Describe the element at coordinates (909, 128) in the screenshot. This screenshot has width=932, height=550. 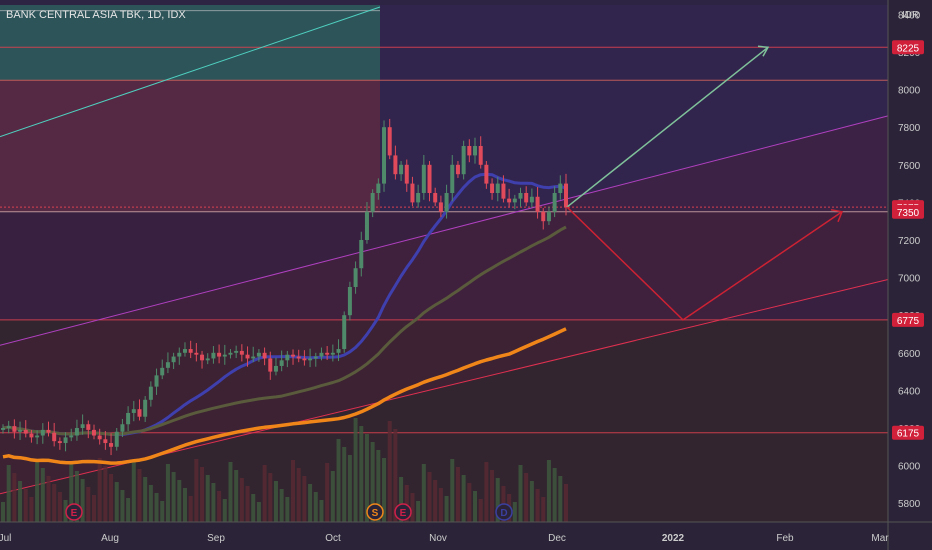
I see `y-tick-label: 7800` at that location.